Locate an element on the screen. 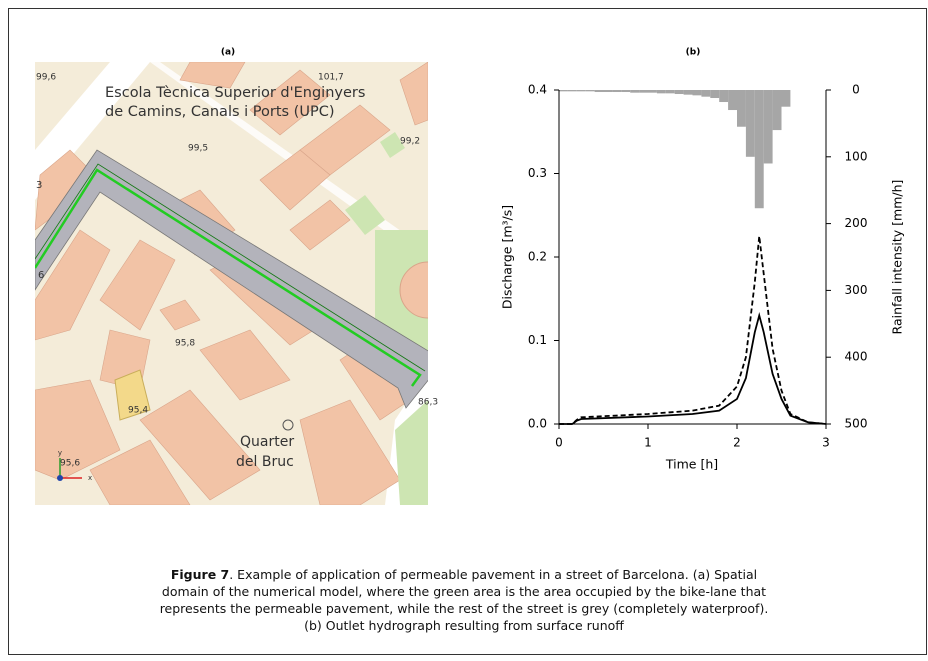 Image resolution: width=928 pixels, height=661 pixels. y-tick-label: 0.4 is located at coordinates (537, 90).